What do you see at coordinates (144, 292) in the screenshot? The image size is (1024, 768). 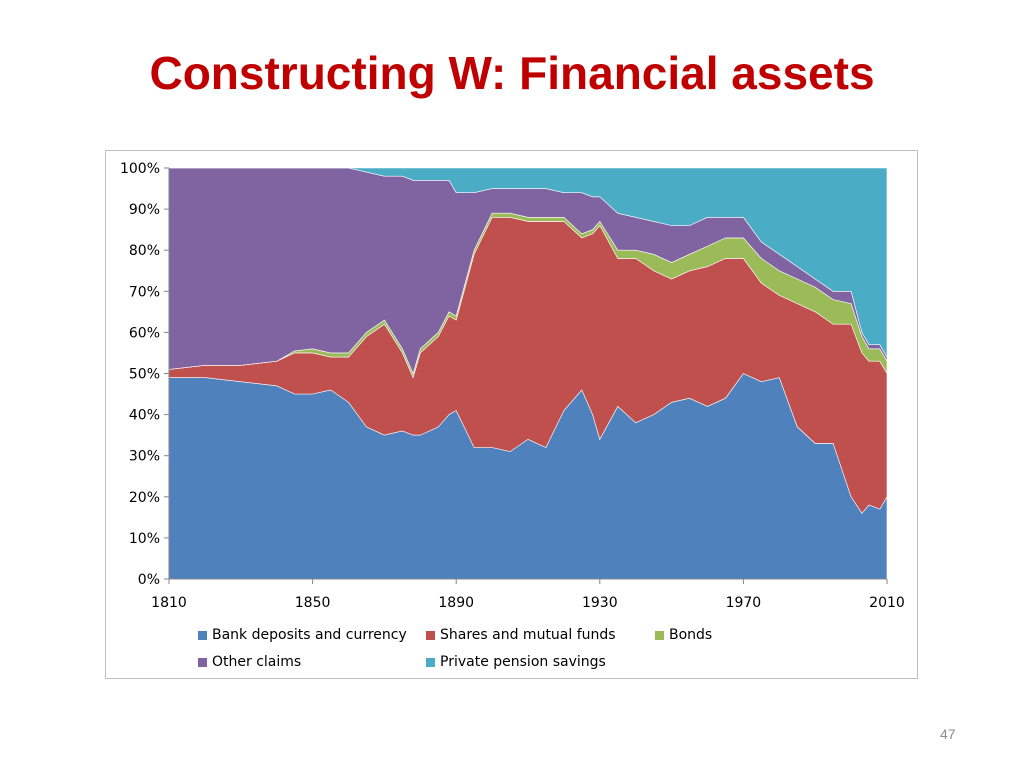 I see `y-tick-label: 70%` at bounding box center [144, 292].